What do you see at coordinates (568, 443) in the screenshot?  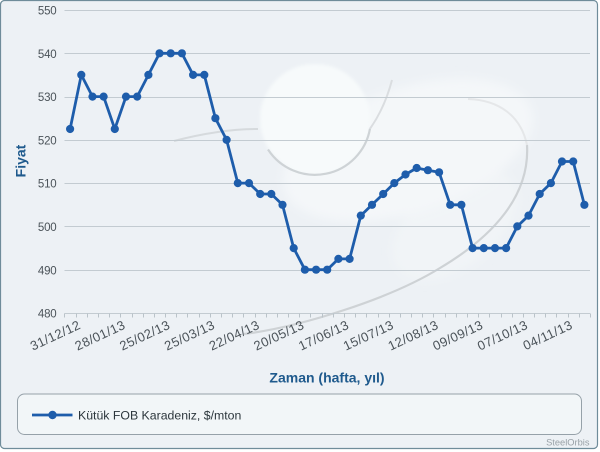 I see `svg-text: SteelOrbis` at bounding box center [568, 443].